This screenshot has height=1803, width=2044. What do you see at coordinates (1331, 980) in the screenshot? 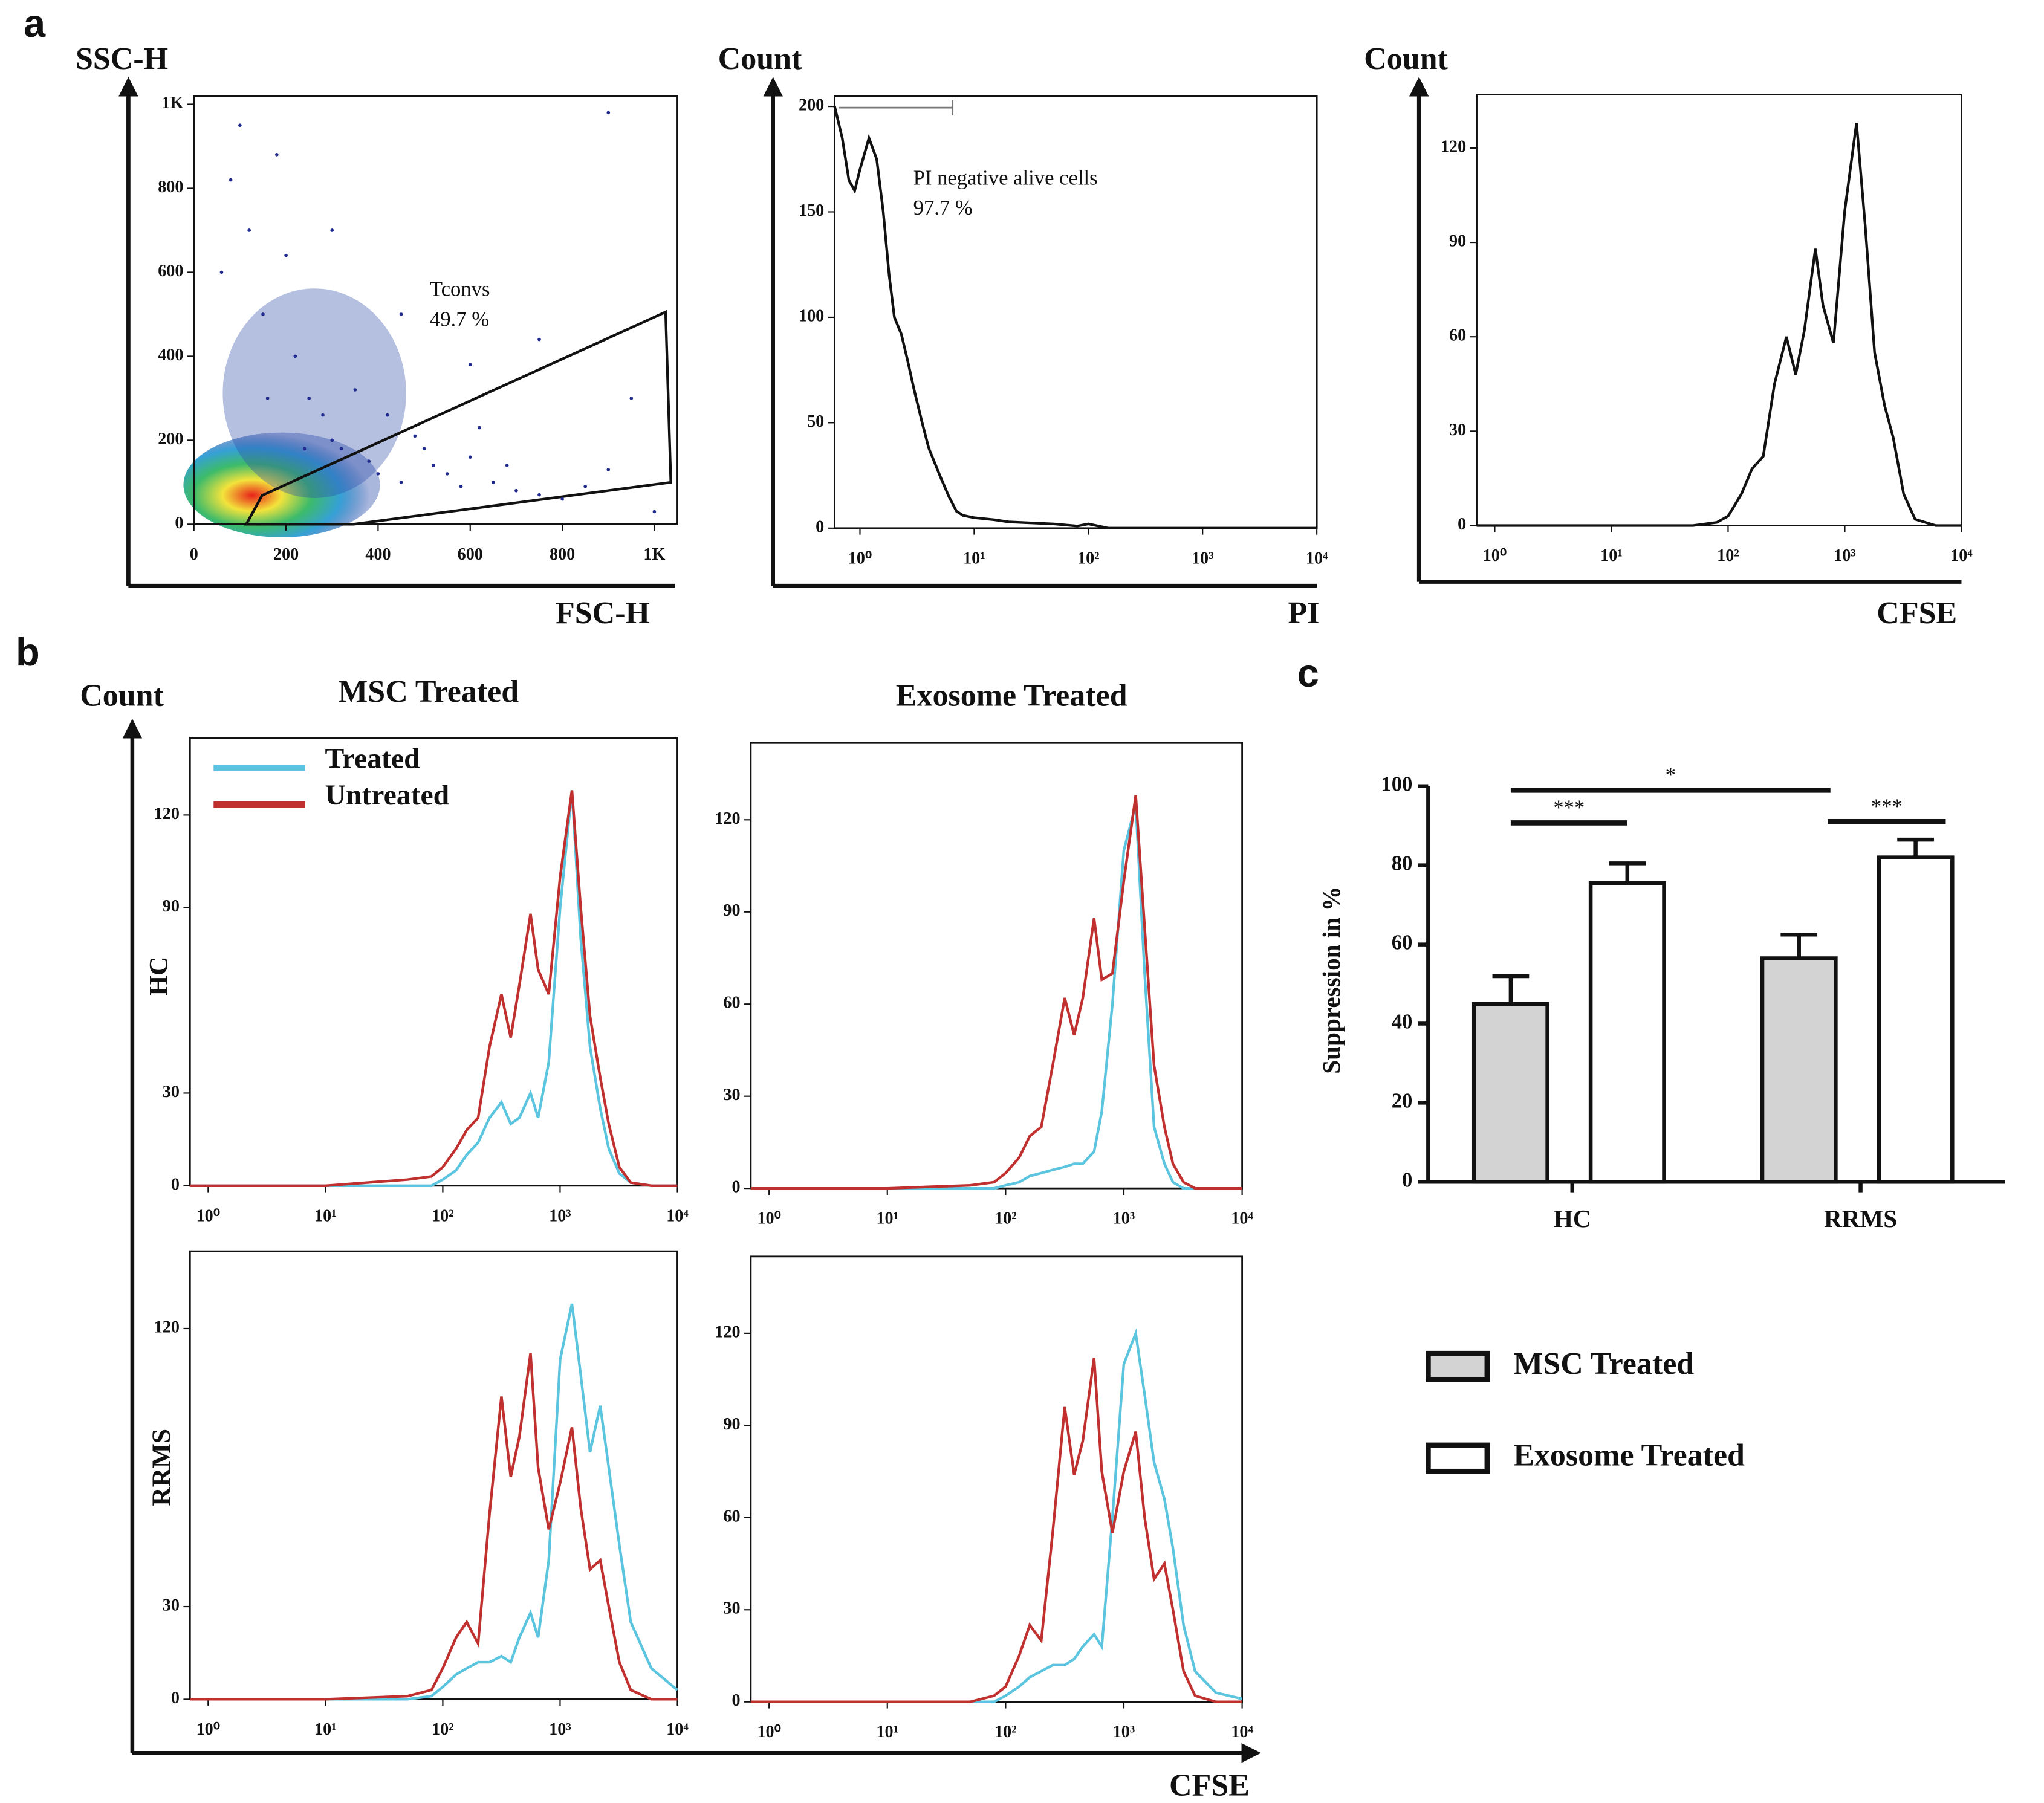
I see `y-axis-label: Suppression in %` at bounding box center [1331, 980].